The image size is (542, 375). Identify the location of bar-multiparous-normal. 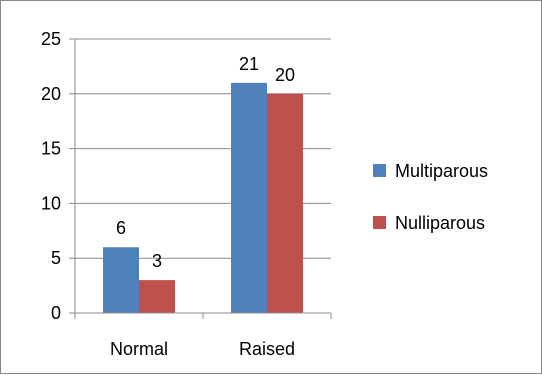
(121, 280).